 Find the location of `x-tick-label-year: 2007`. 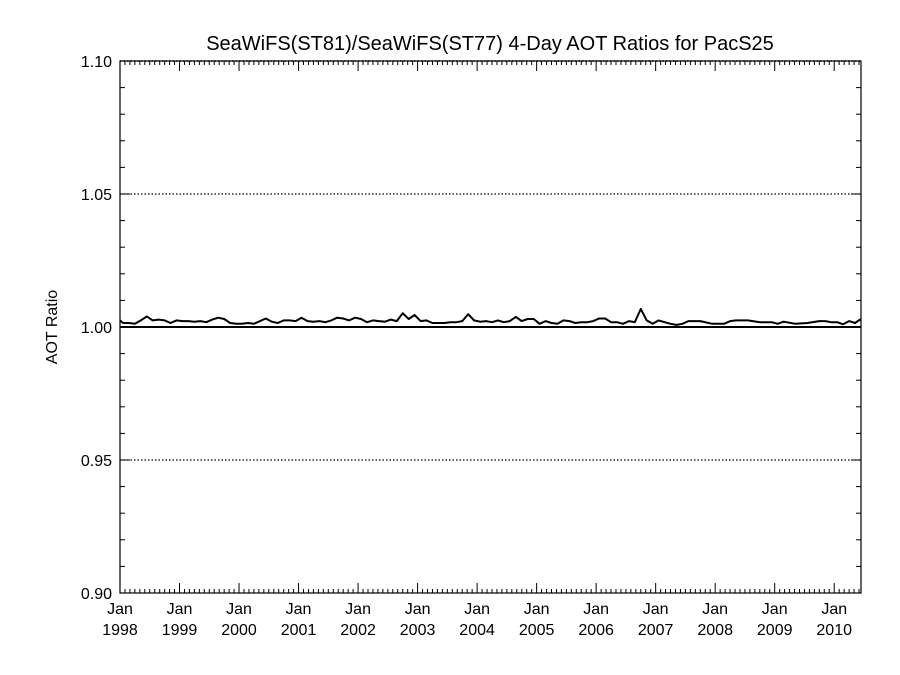

x-tick-label-year: 2007 is located at coordinates (656, 630).